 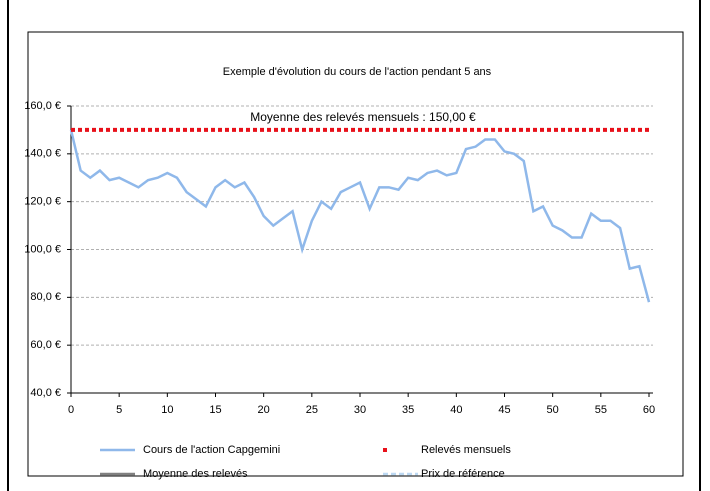 What do you see at coordinates (363, 117) in the screenshot?
I see `annotation: Moyenne des relevés mensuels : 150,00 €` at bounding box center [363, 117].